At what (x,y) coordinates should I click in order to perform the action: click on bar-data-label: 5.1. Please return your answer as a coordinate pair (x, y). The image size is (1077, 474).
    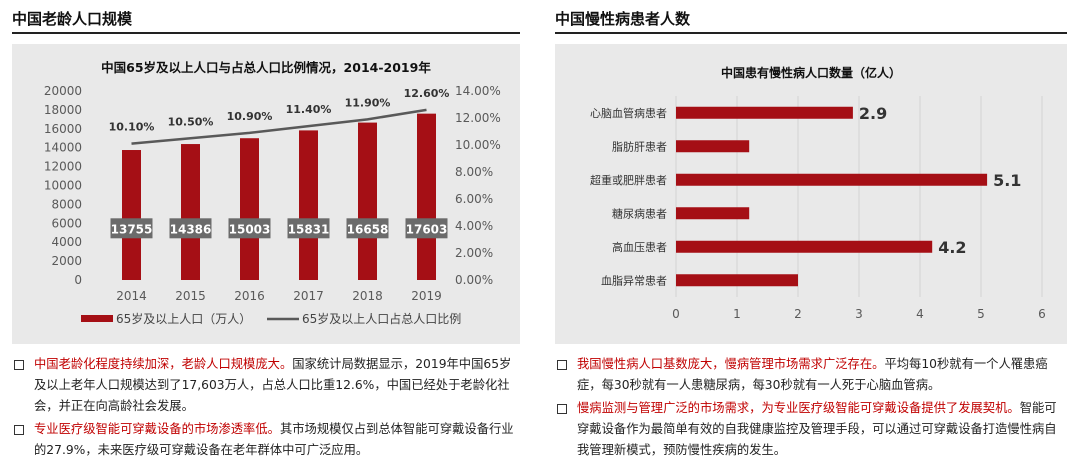
    Looking at the image, I should click on (1007, 180).